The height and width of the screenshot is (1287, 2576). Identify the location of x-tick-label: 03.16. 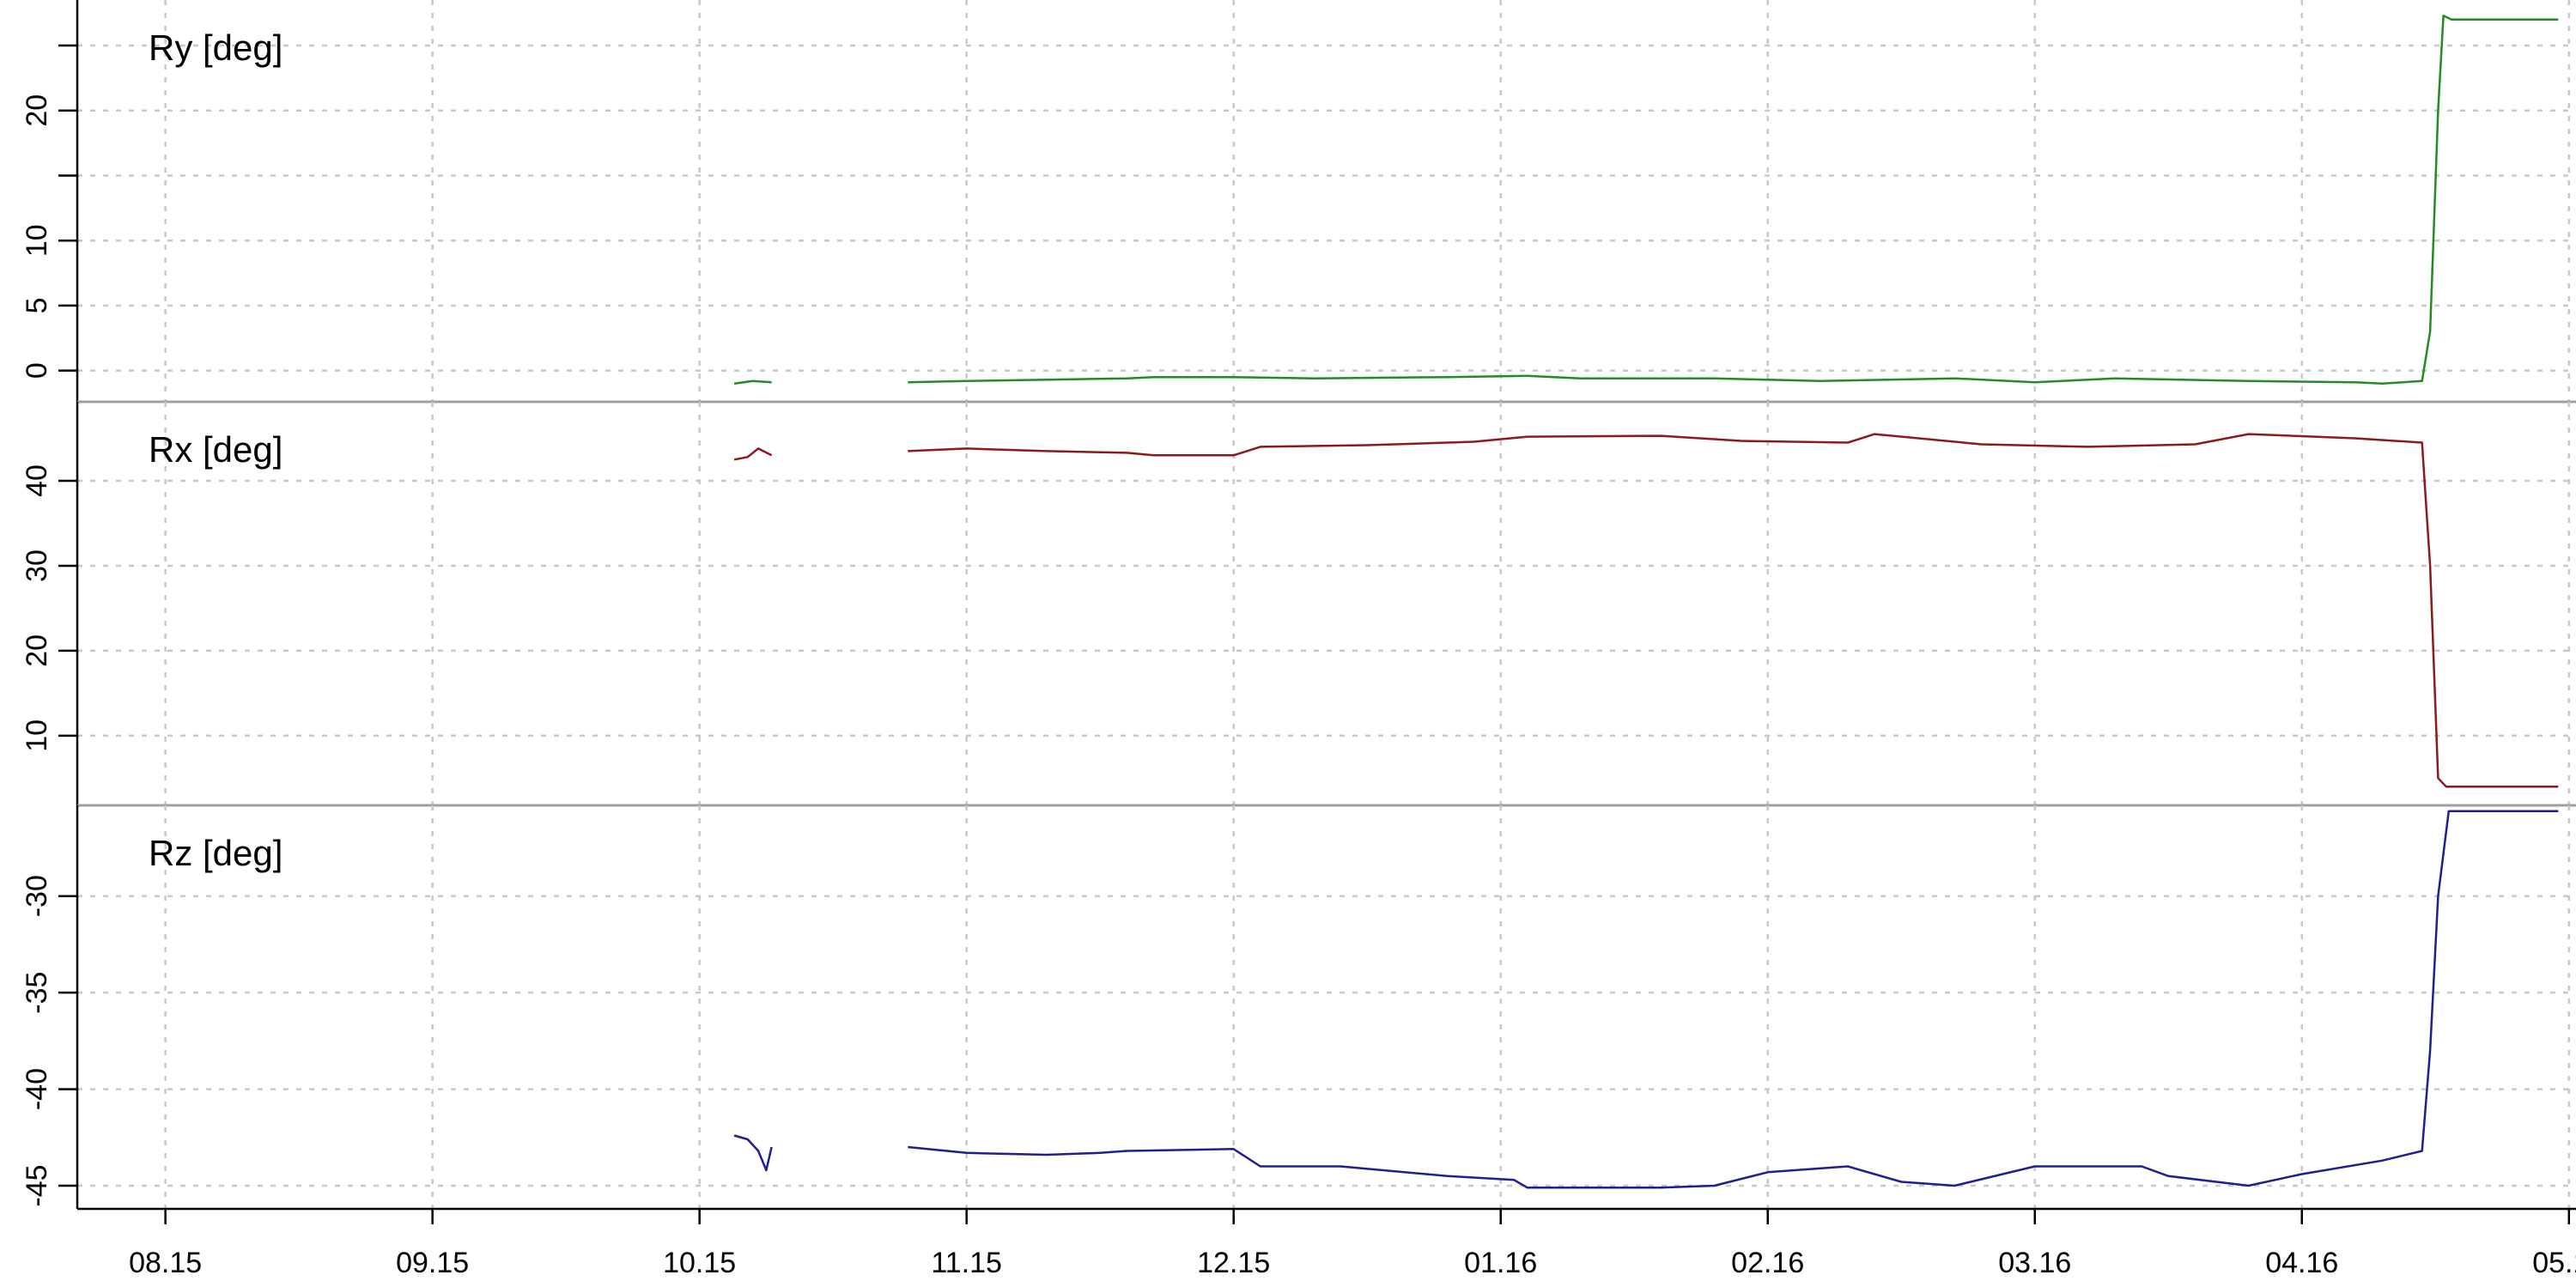
(2034, 1263).